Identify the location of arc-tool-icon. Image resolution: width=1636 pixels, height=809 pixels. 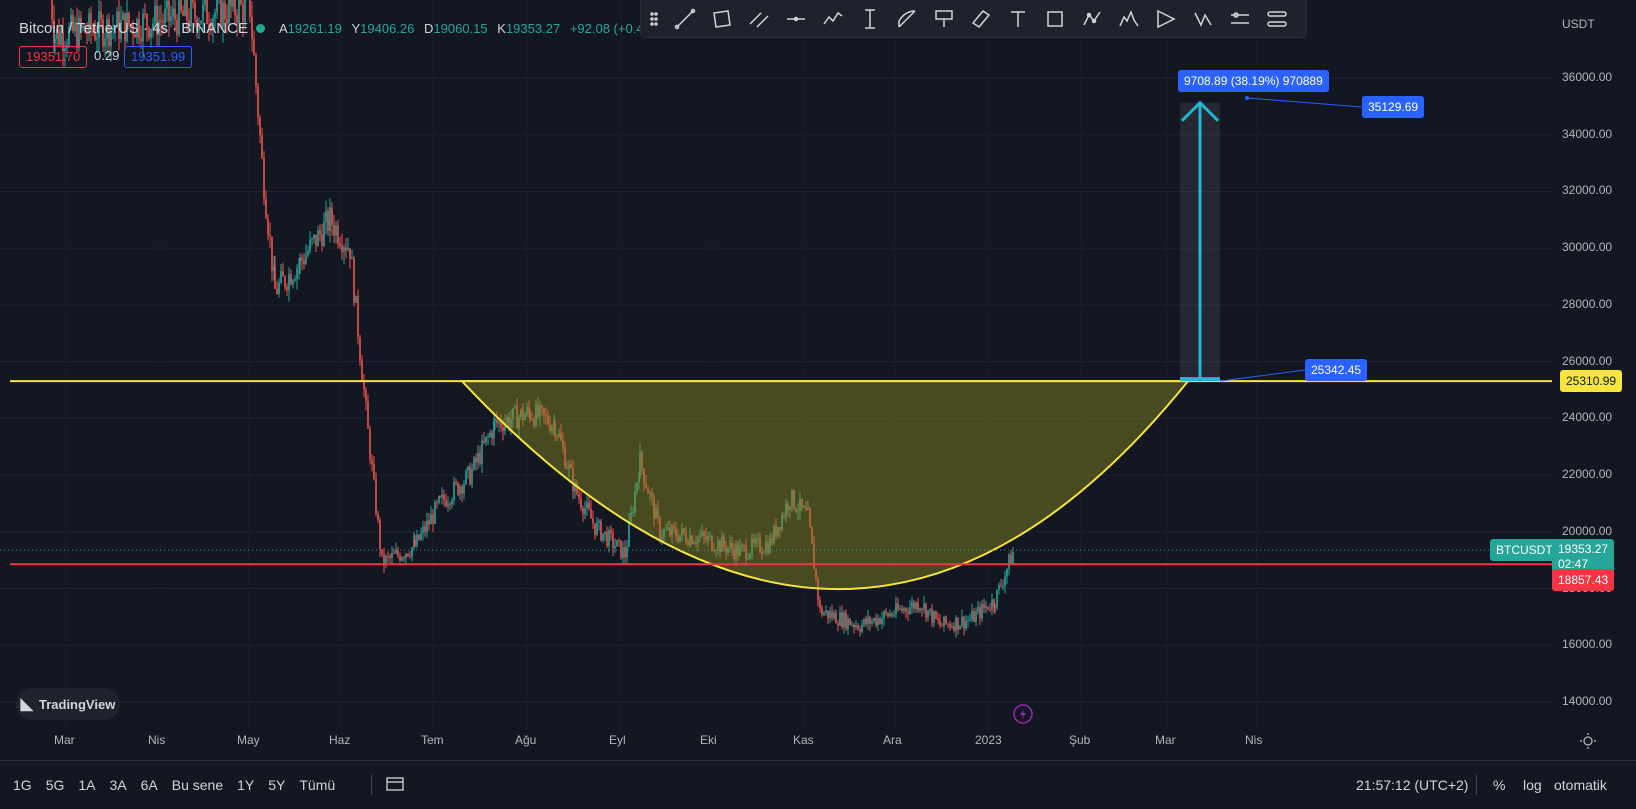
(907, 19).